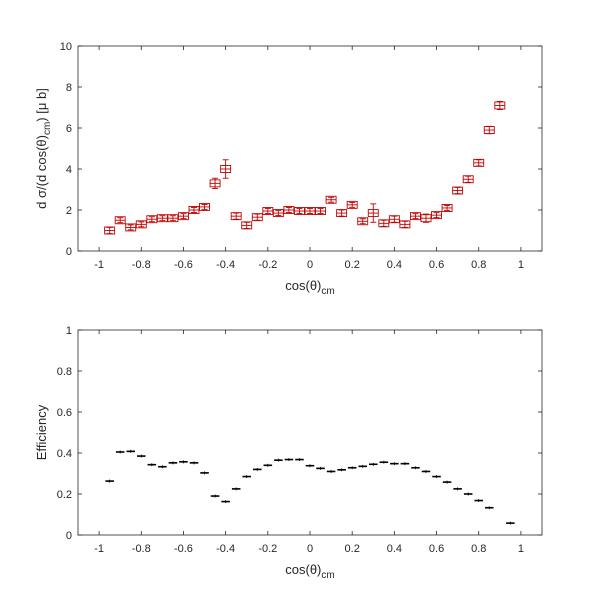  Describe the element at coordinates (47, 128) in the screenshot. I see `y-axis-label-sub: cm` at that location.